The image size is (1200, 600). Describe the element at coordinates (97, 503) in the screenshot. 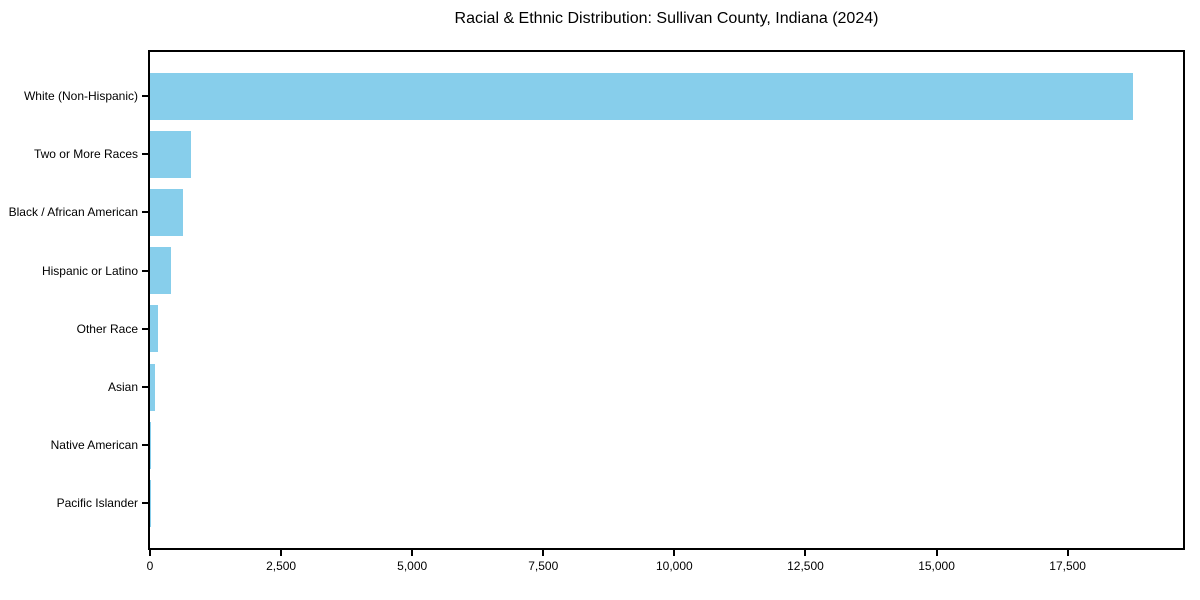

I see `y-tick-label: Pacific Islander` at that location.